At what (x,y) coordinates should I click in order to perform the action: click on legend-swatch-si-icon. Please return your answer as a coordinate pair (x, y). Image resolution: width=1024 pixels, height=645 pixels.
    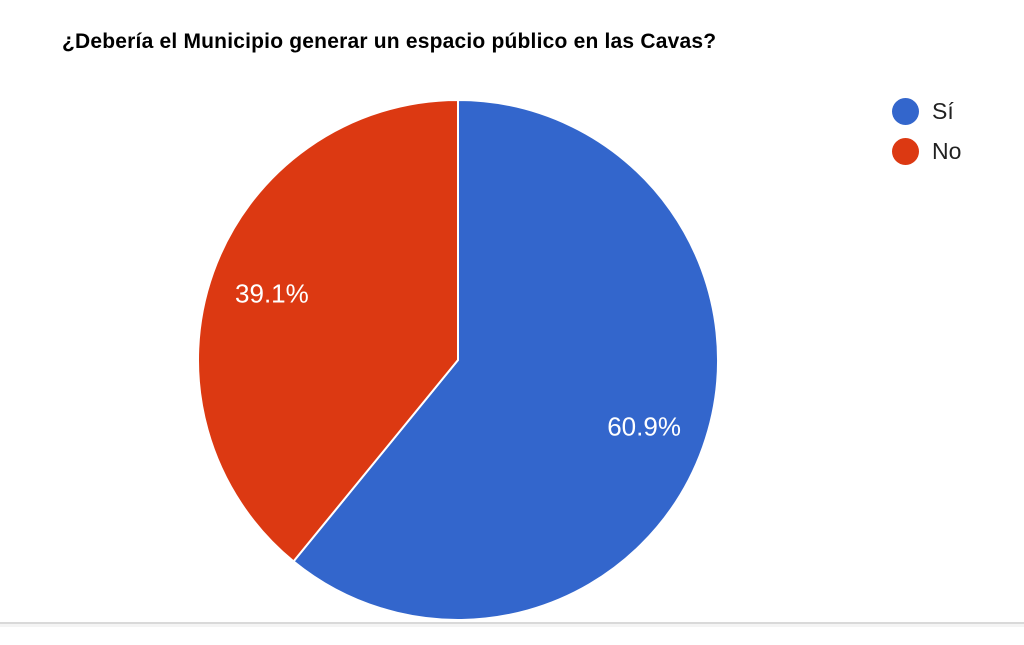
    Looking at the image, I should click on (905, 111).